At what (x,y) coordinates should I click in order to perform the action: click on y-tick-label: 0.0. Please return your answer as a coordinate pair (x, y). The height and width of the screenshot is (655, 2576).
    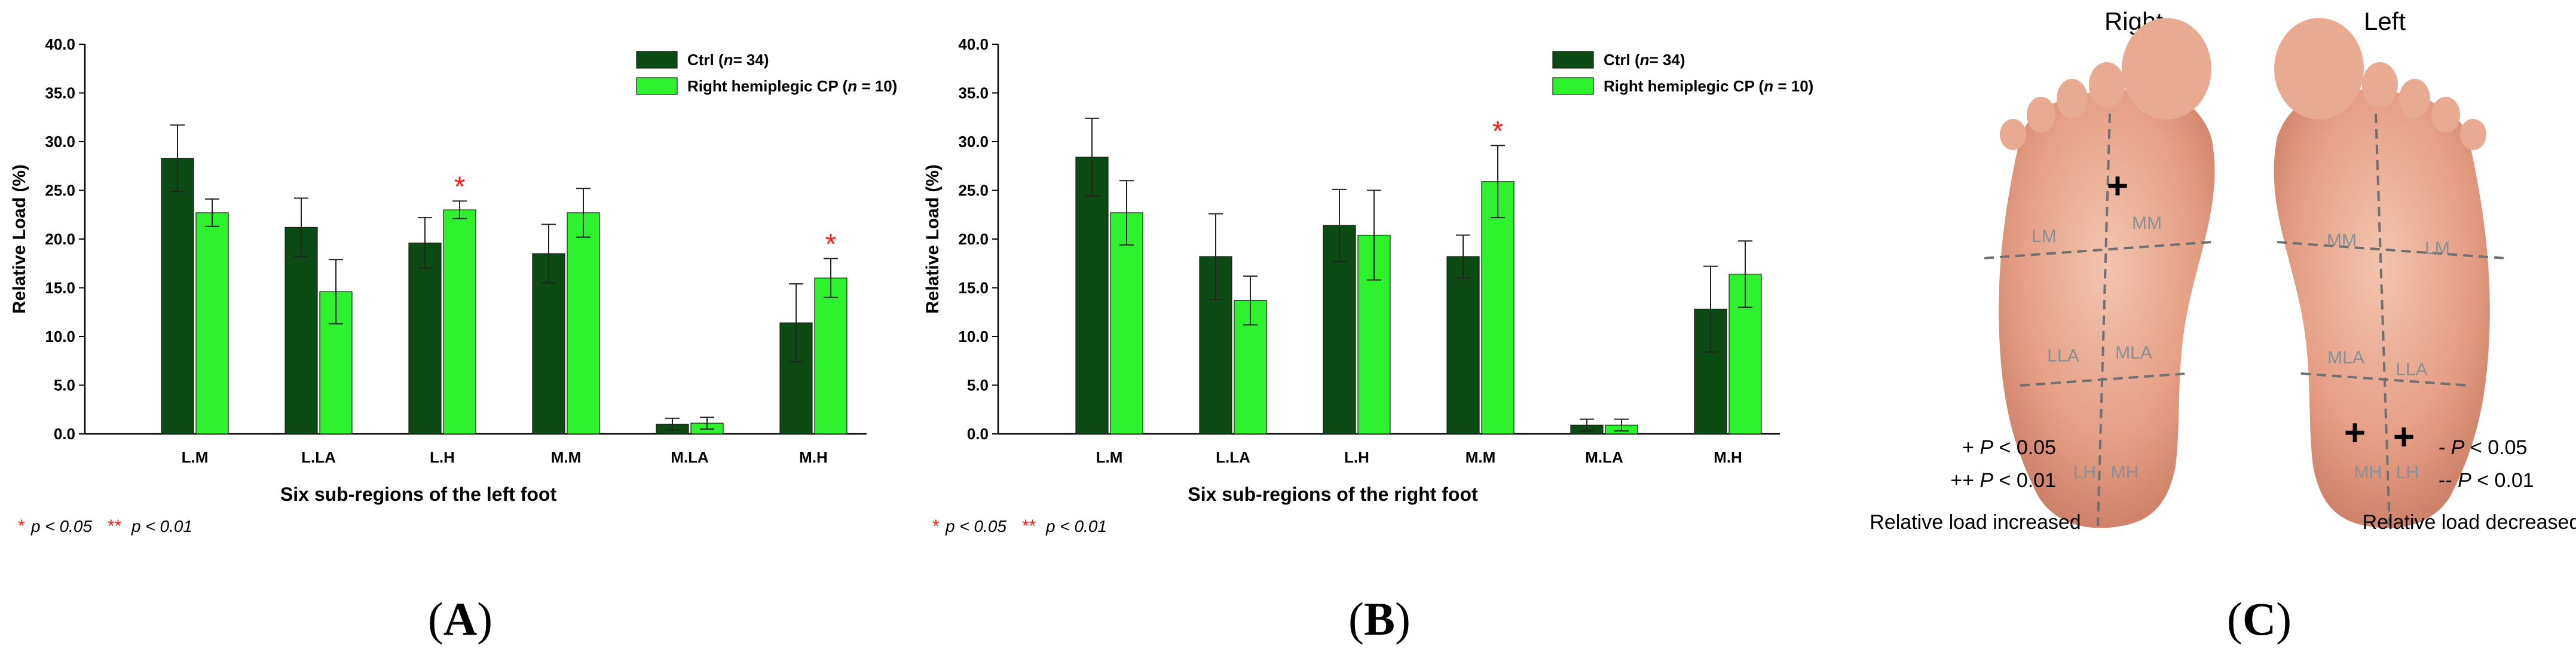
    Looking at the image, I should click on (978, 434).